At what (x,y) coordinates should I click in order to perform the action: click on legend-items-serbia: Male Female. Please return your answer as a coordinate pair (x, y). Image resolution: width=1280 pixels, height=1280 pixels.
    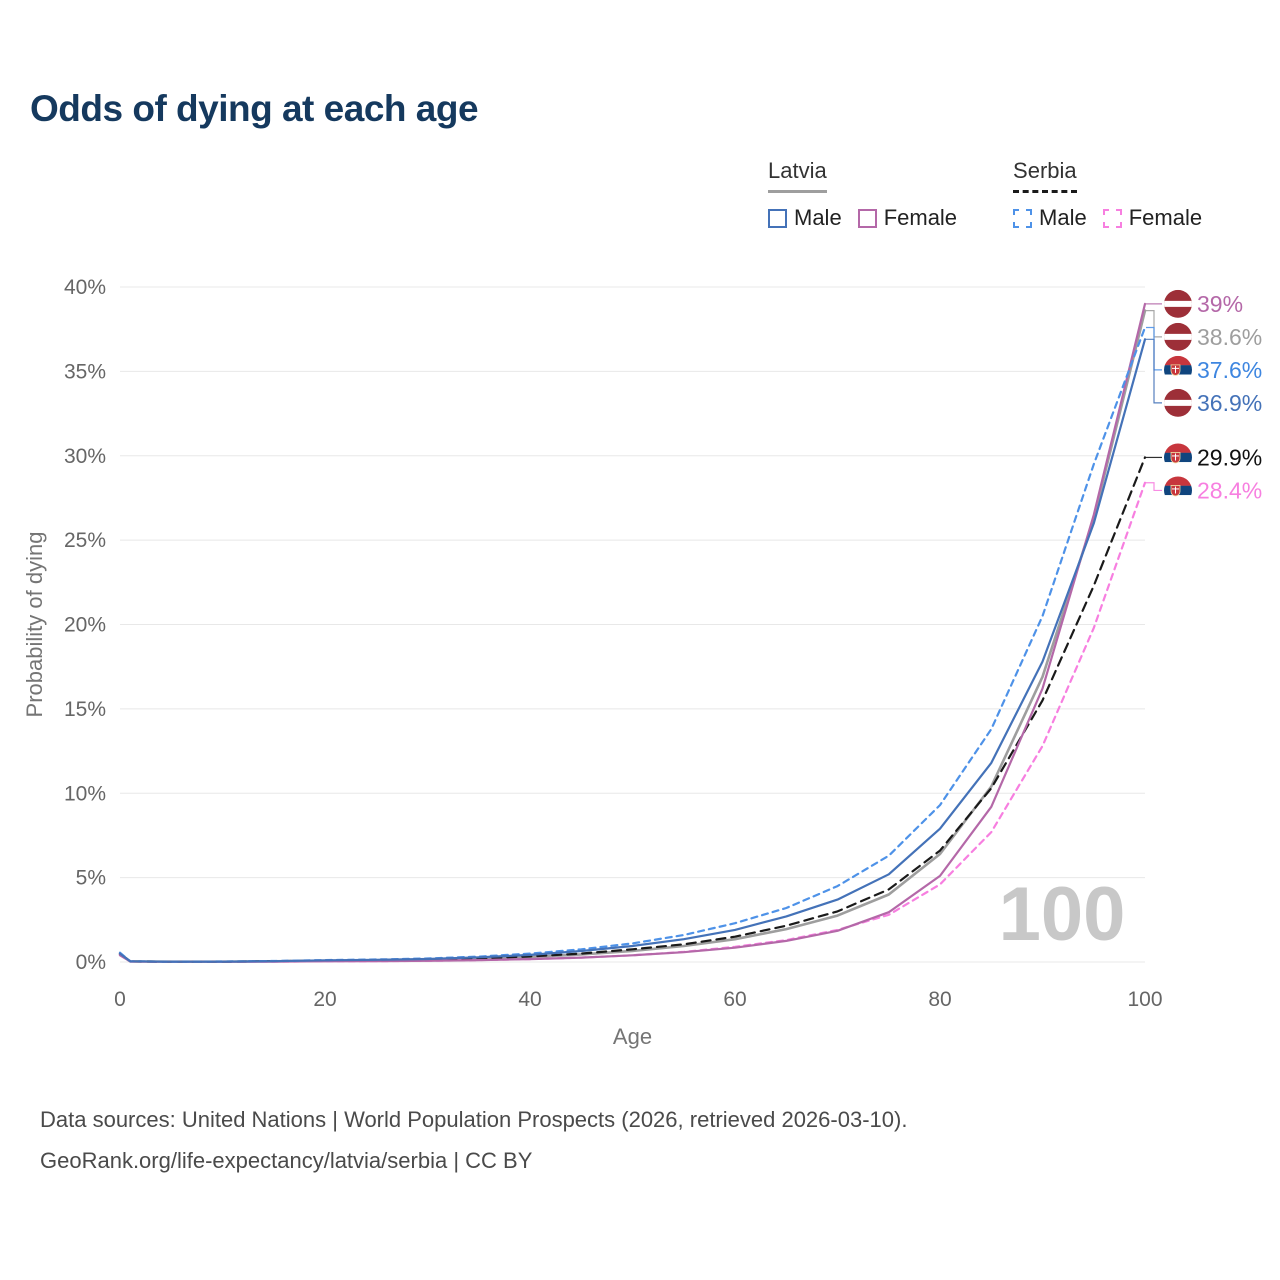
    Looking at the image, I should click on (1107, 218).